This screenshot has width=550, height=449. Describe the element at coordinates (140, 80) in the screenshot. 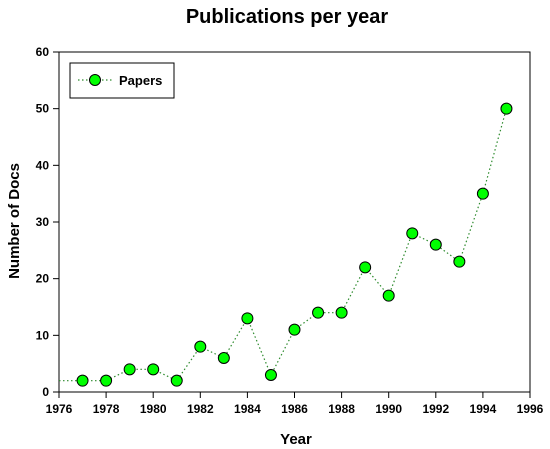

I see `legend-label-papers: Papers` at that location.